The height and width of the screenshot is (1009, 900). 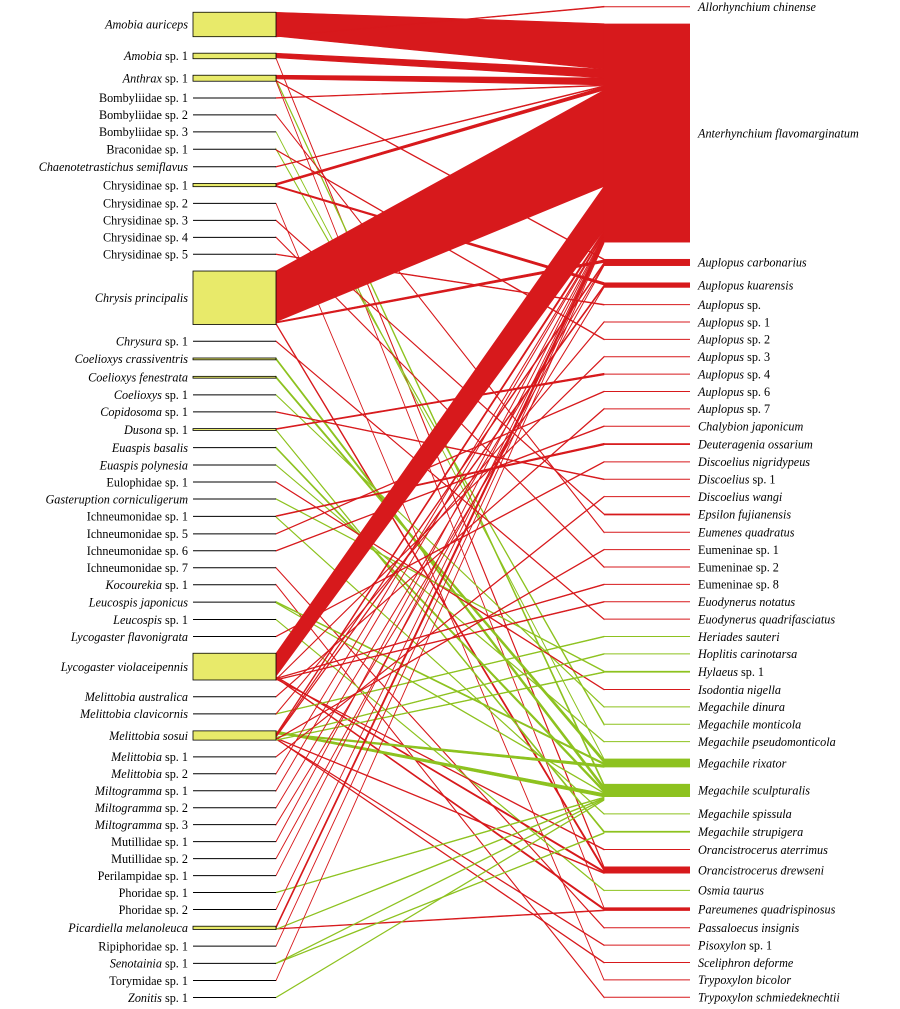 I want to click on host-label: Auplopus carbonarius, so click(x=752, y=263).